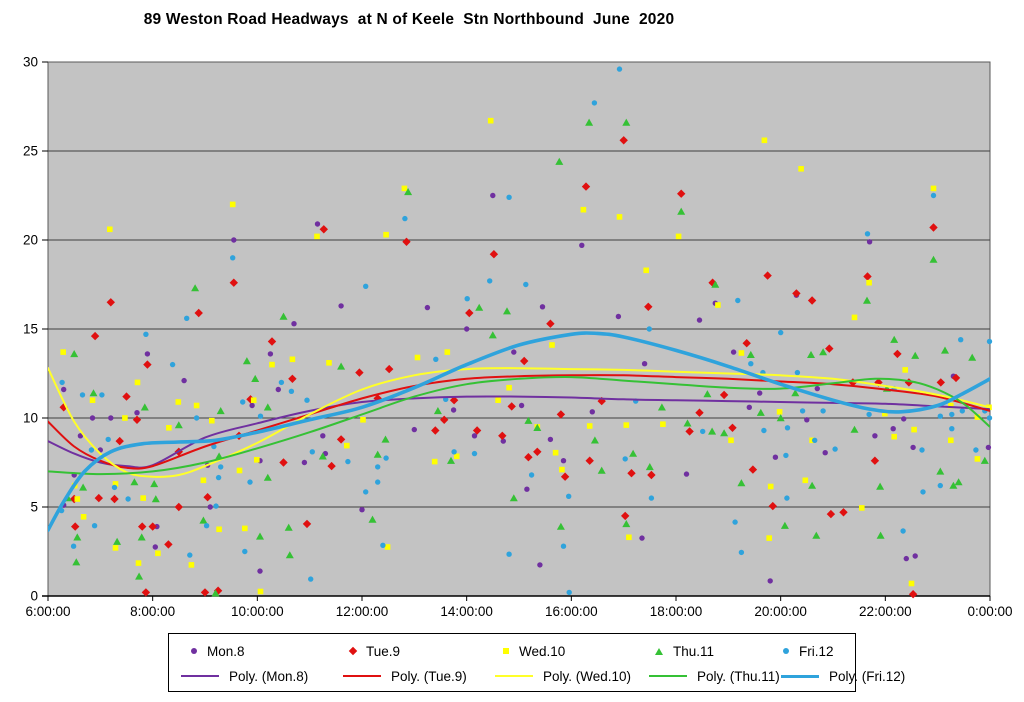 The width and height of the screenshot is (1024, 702). Describe the element at coordinates (362, 611) in the screenshot. I see `x-tick-label: 12:00:00` at that location.